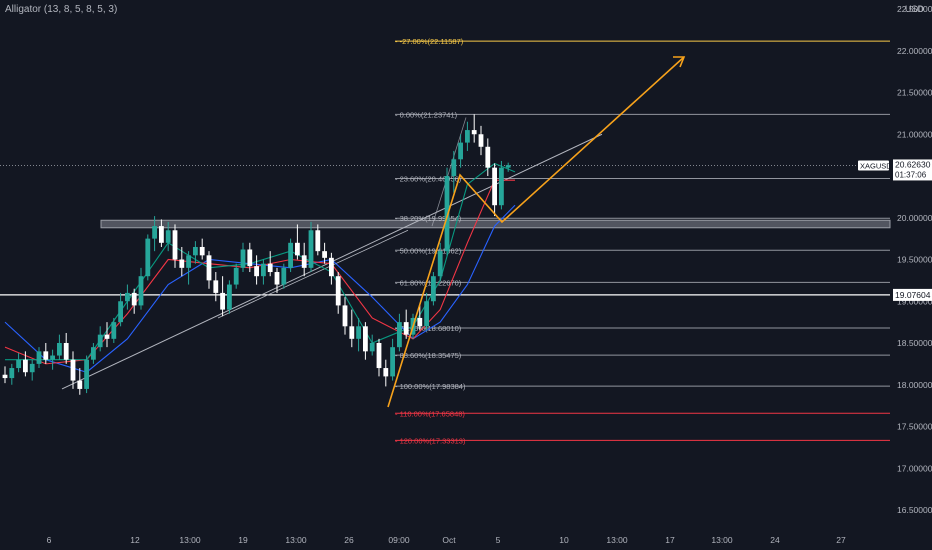 The height and width of the screenshot is (550, 932). What do you see at coordinates (498, 540) in the screenshot?
I see `x-tick-label: 5` at bounding box center [498, 540].